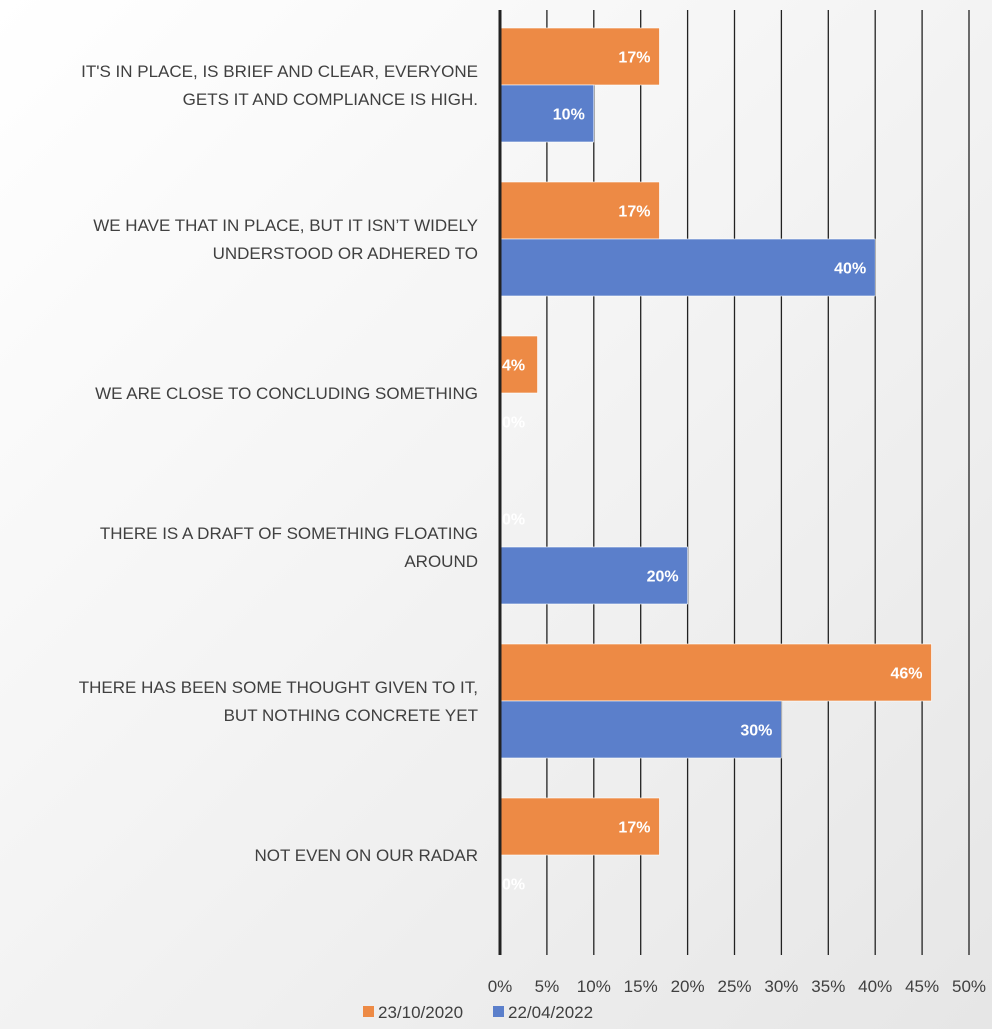  I want to click on data-label: 46%, so click(906, 674).